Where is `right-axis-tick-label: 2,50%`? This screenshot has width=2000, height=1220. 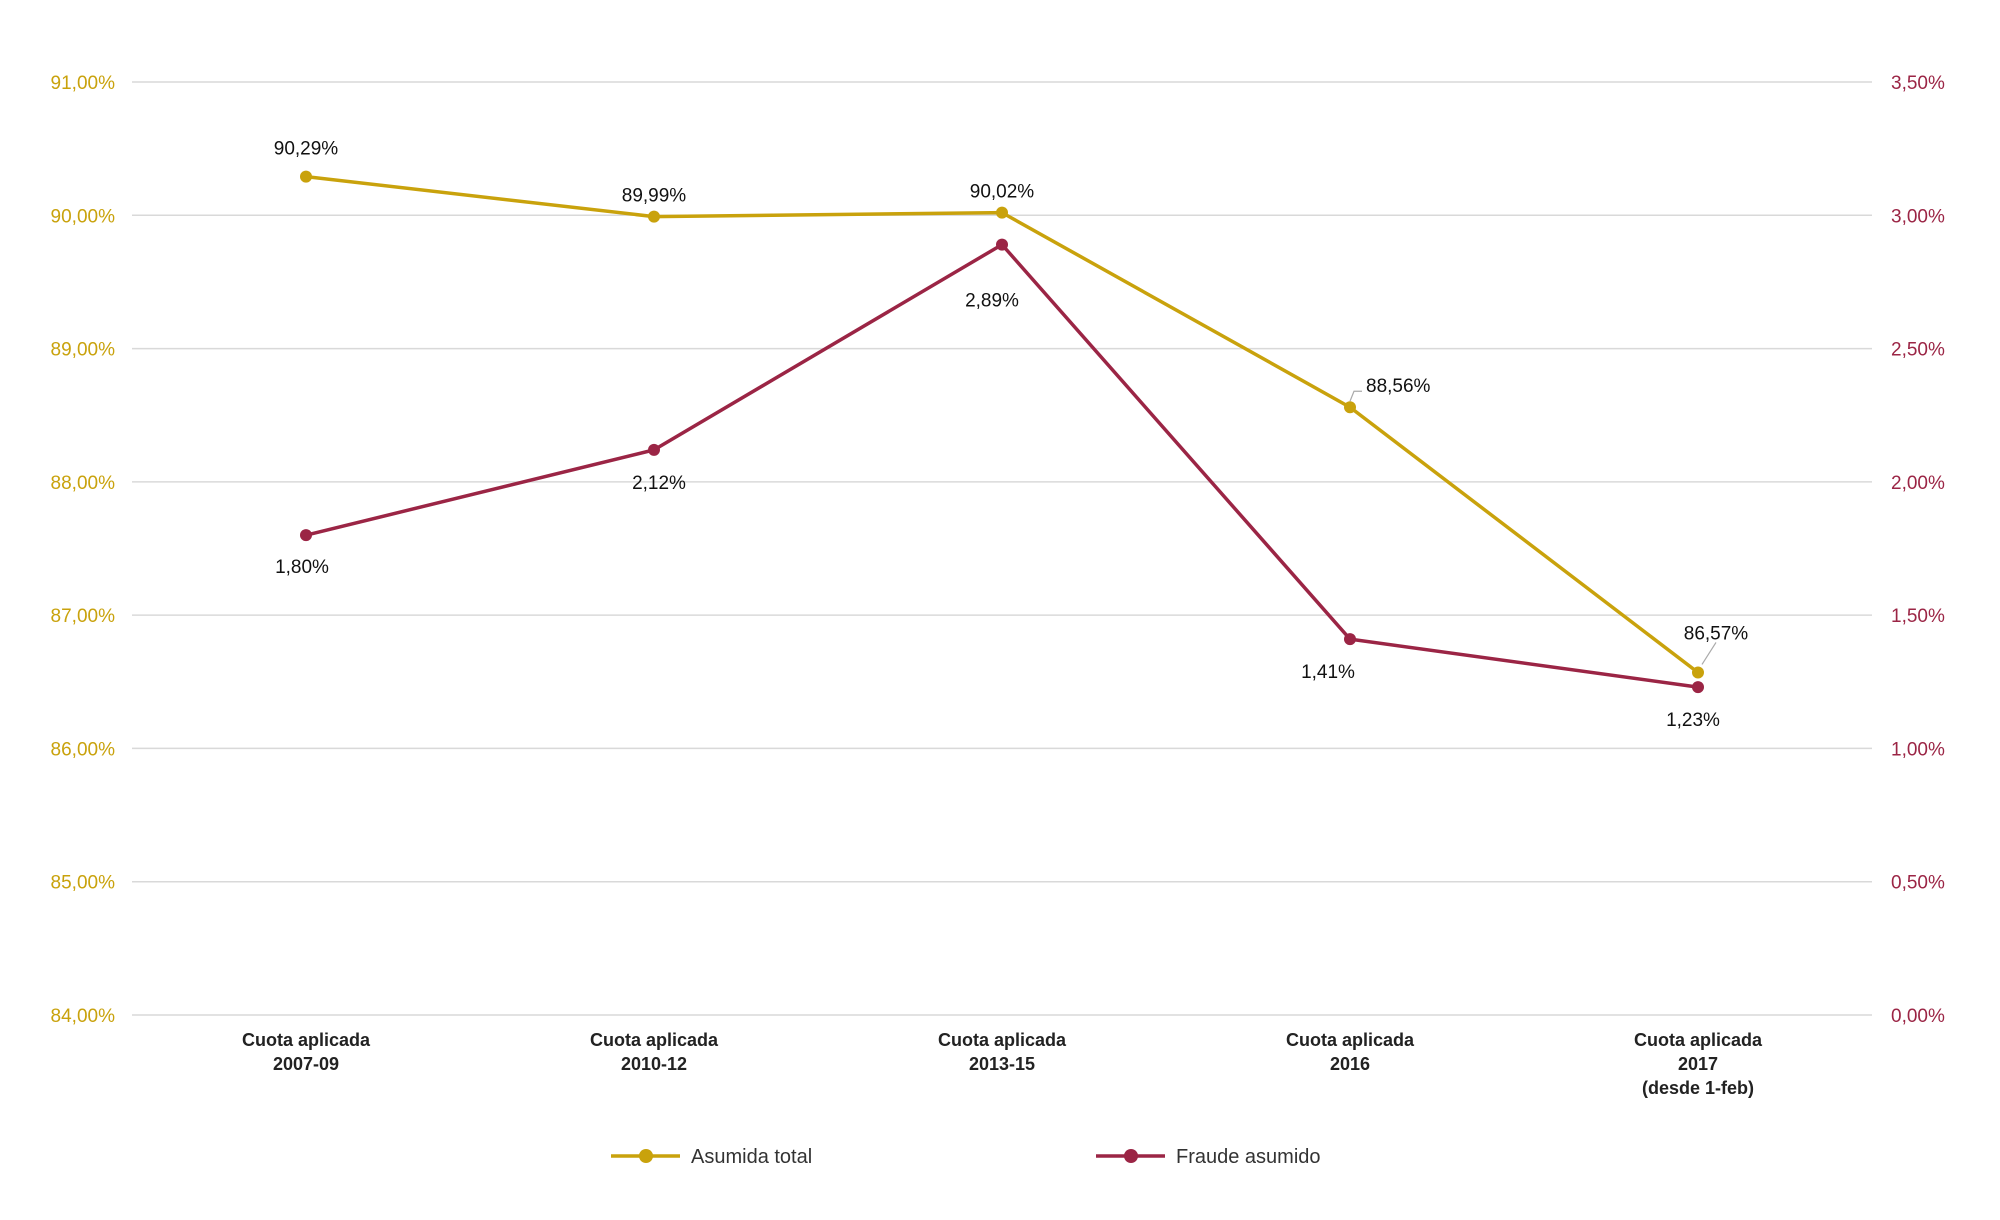
right-axis-tick-label: 2,50% is located at coordinates (1918, 350).